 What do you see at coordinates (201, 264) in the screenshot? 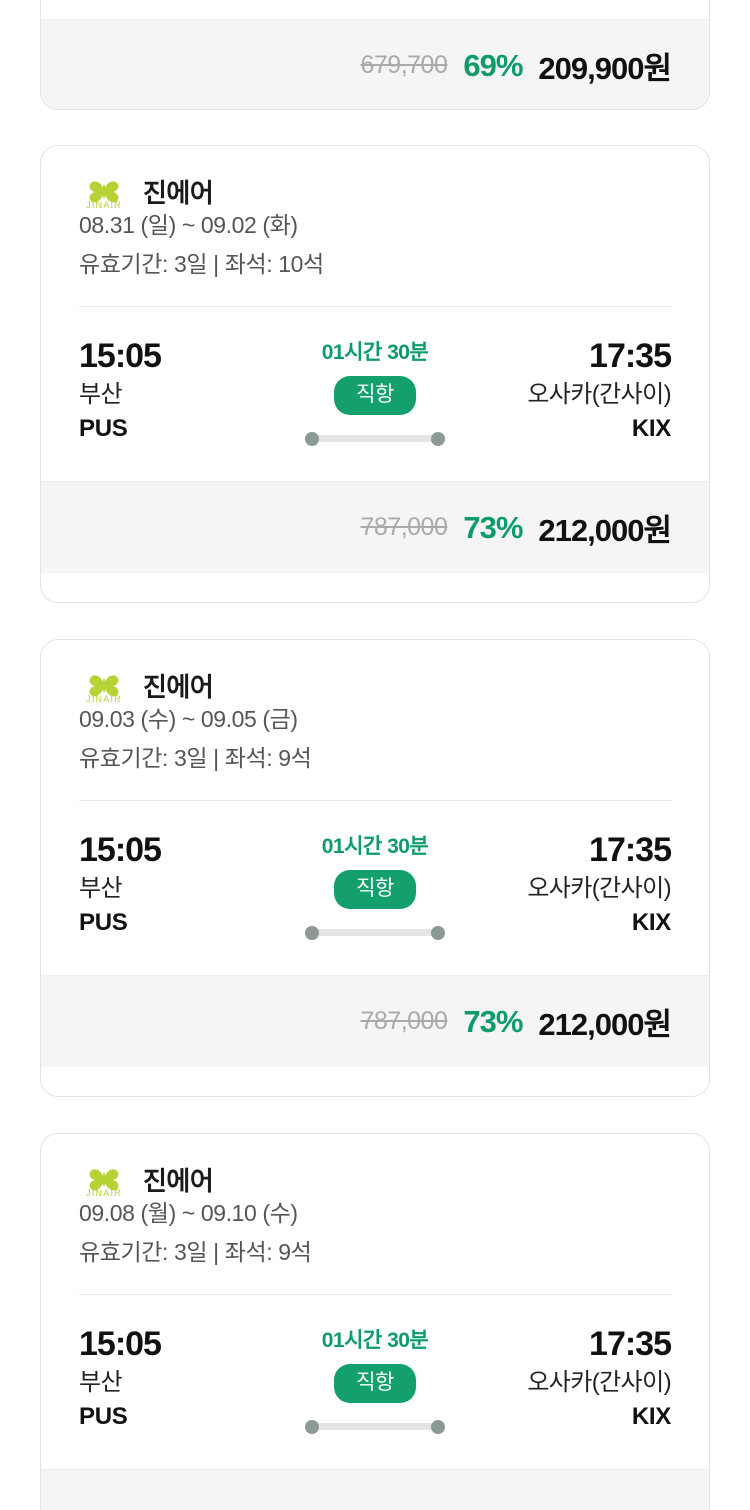
I see `validity-and-seats: 유효기간: 3일 | 좌석: 10석` at bounding box center [201, 264].